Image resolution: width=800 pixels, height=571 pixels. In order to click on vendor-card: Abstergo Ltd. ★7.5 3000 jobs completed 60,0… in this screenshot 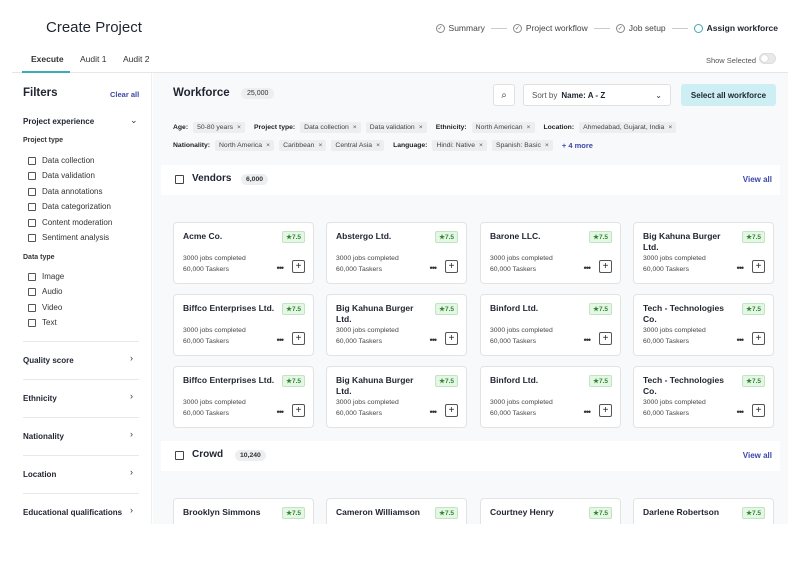, I will do `click(396, 253)`.